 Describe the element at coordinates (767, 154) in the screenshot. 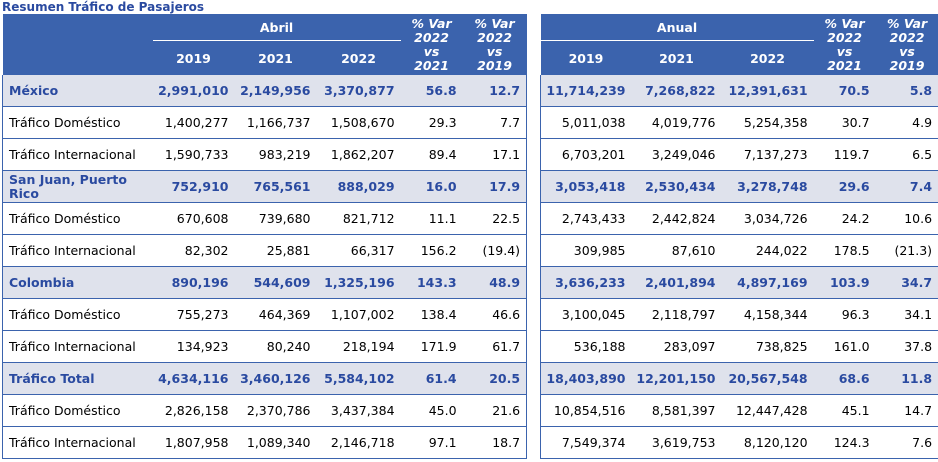

I see `anual-2022-cell: 7,137,273` at that location.